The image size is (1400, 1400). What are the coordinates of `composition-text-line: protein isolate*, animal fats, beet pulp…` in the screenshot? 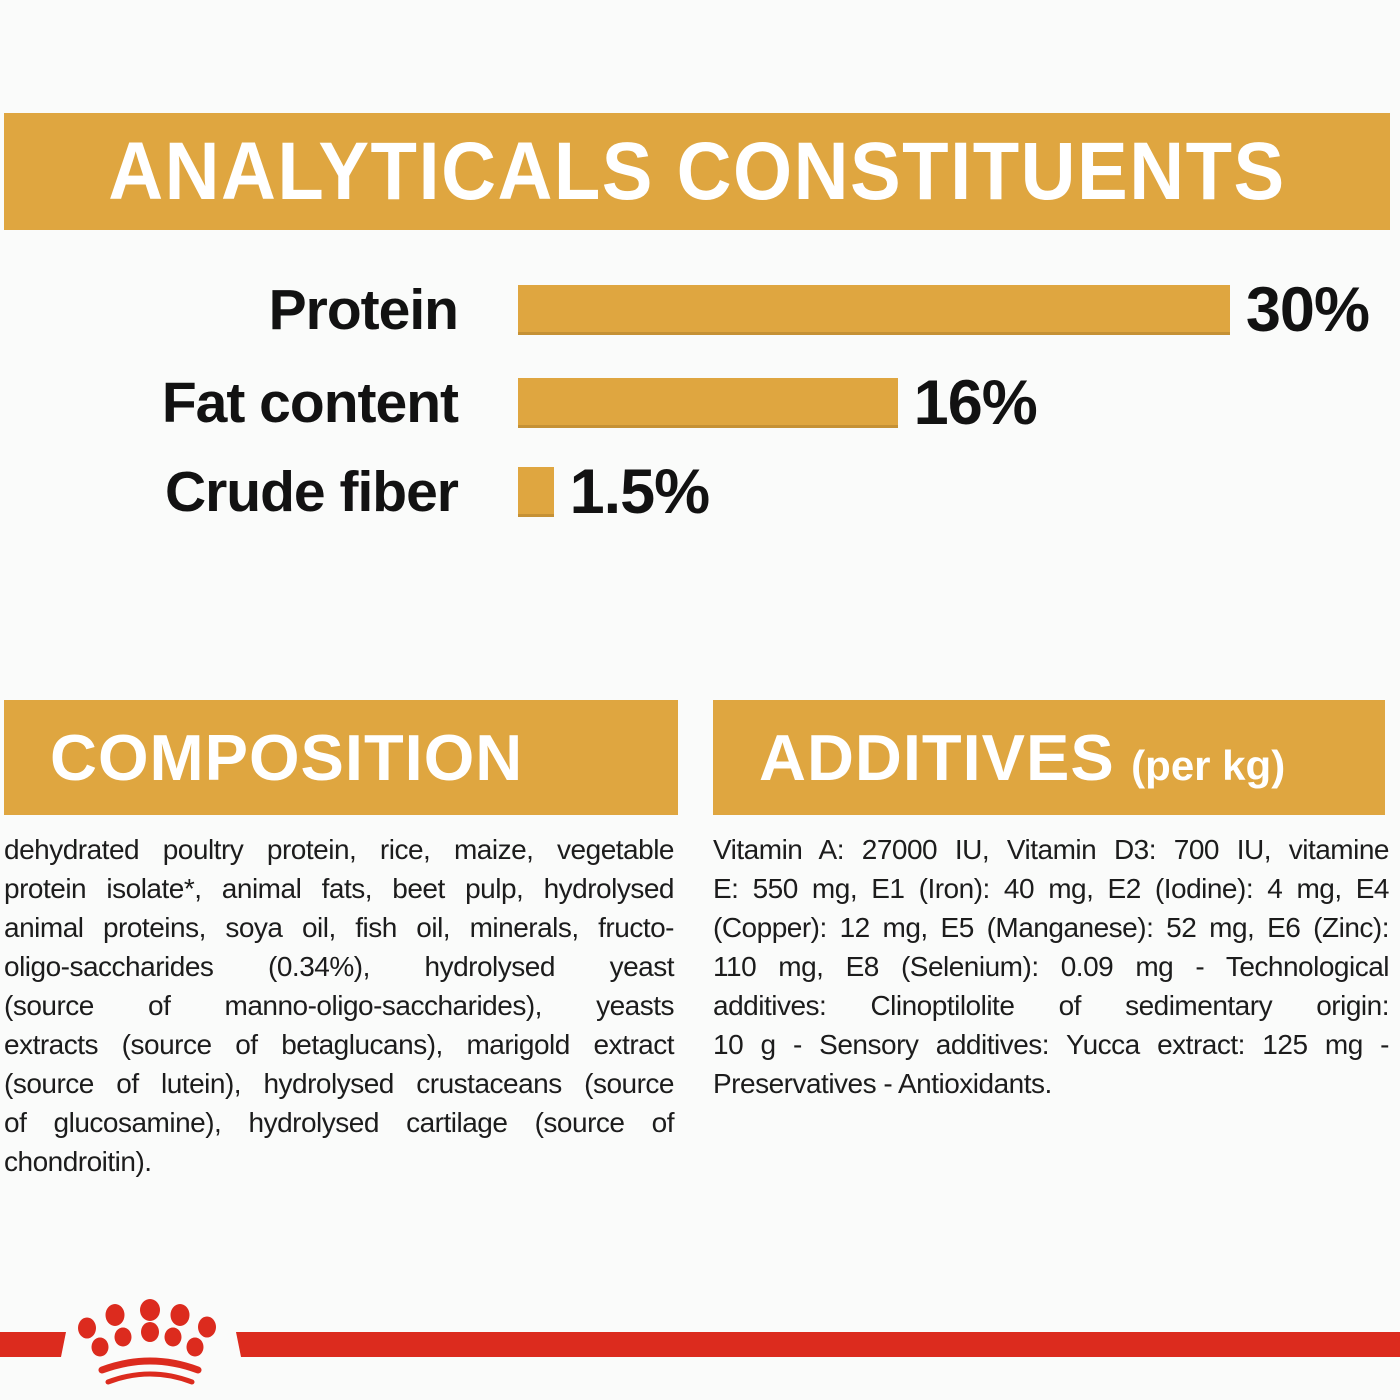 It's located at (339, 888).